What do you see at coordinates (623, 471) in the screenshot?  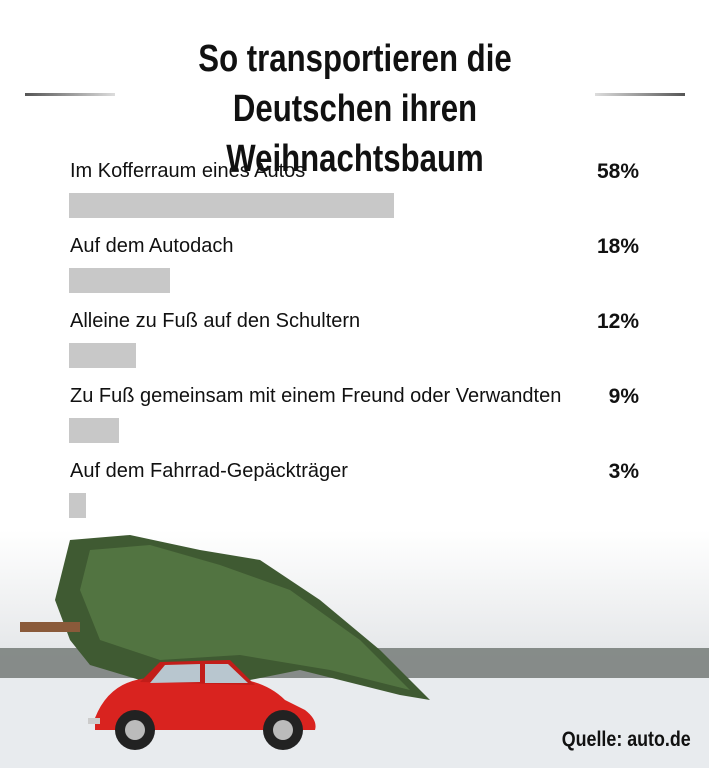 I see `value-label: 3%` at bounding box center [623, 471].